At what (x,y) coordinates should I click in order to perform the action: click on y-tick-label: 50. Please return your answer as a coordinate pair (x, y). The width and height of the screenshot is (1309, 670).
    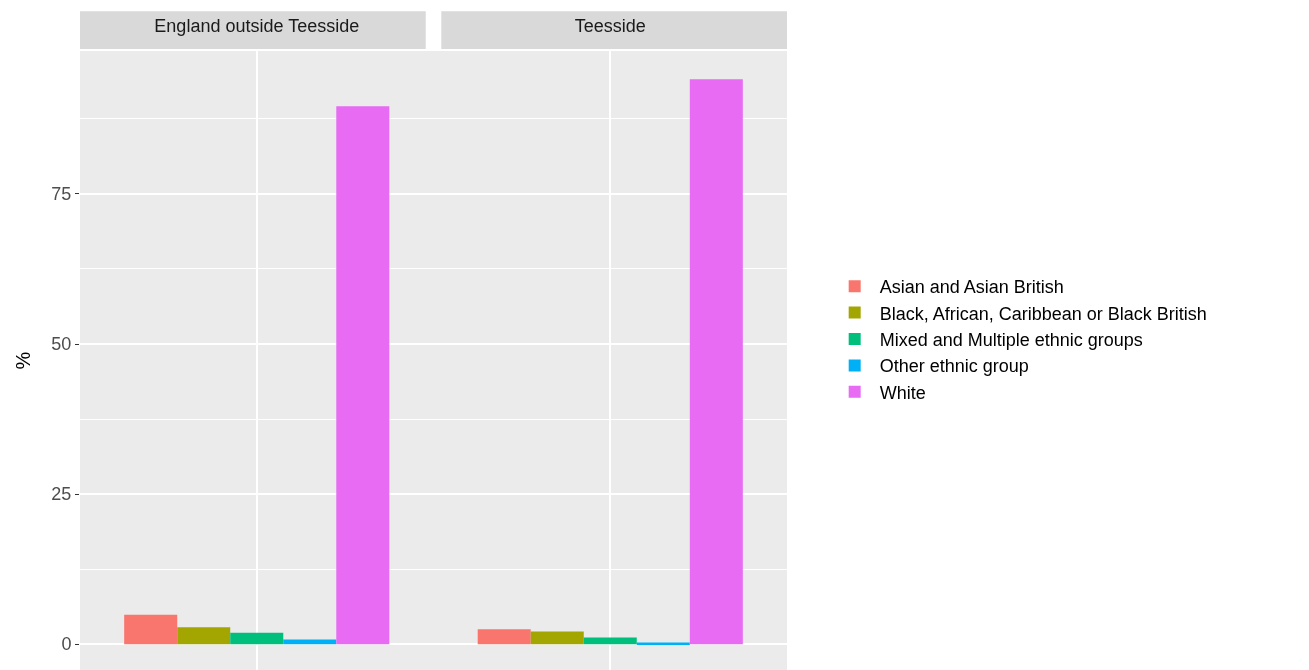
    Looking at the image, I should click on (61, 344).